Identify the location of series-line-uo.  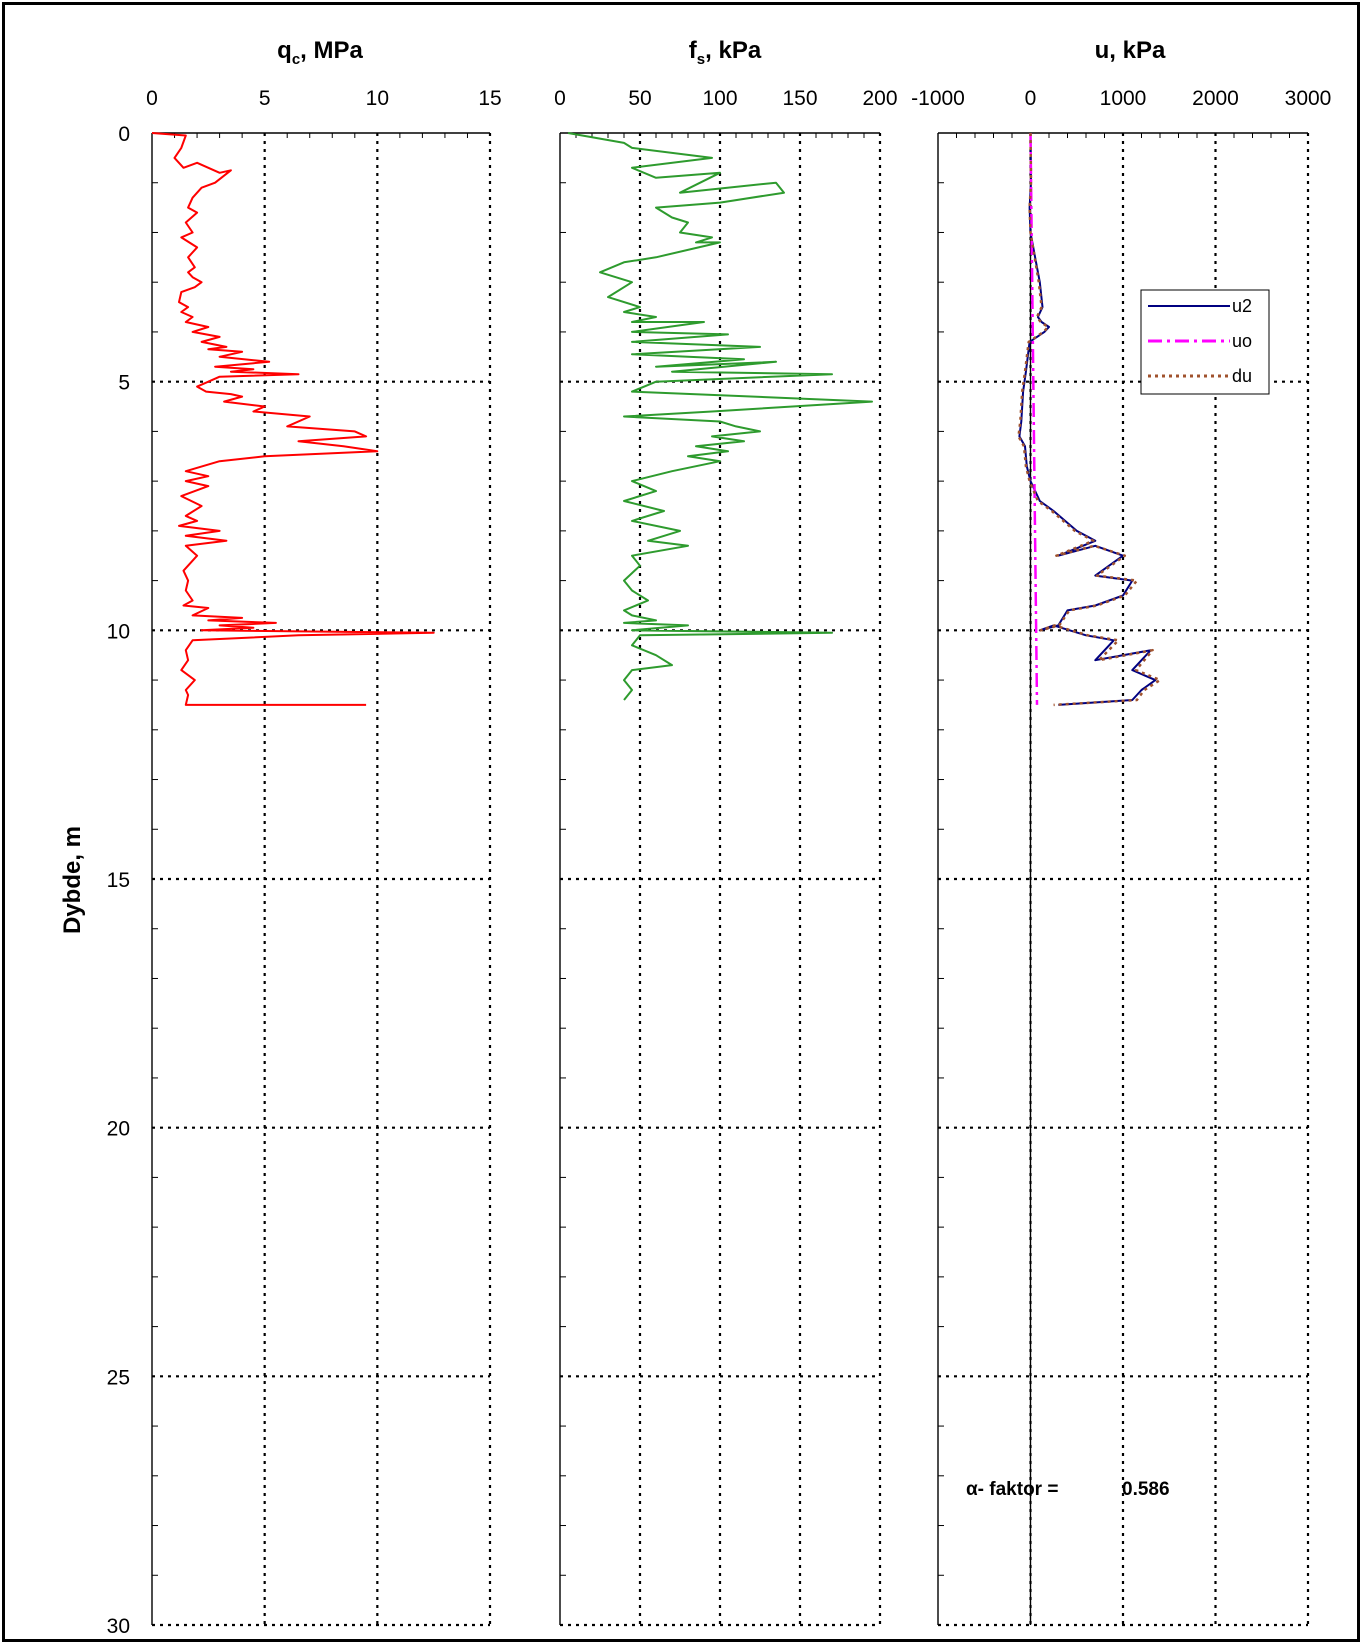
(1034, 418).